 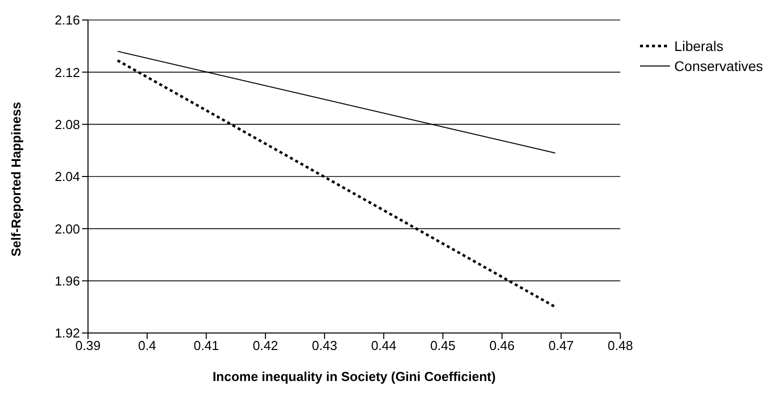 What do you see at coordinates (383, 346) in the screenshot?
I see `x-tick-label: 0.44` at bounding box center [383, 346].